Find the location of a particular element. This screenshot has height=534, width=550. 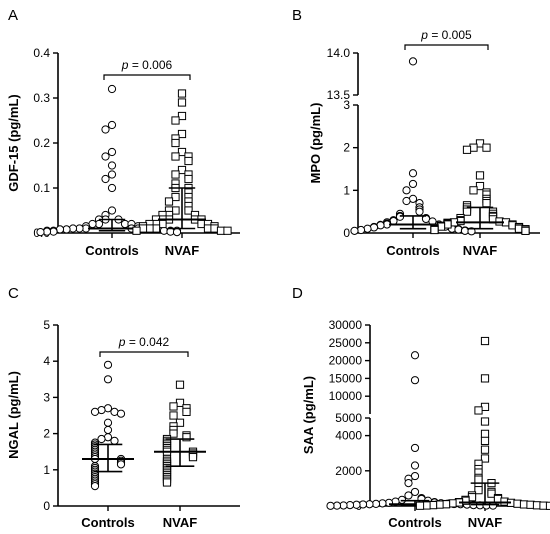

p-value-number-b: = 0.005 is located at coordinates (450, 35).